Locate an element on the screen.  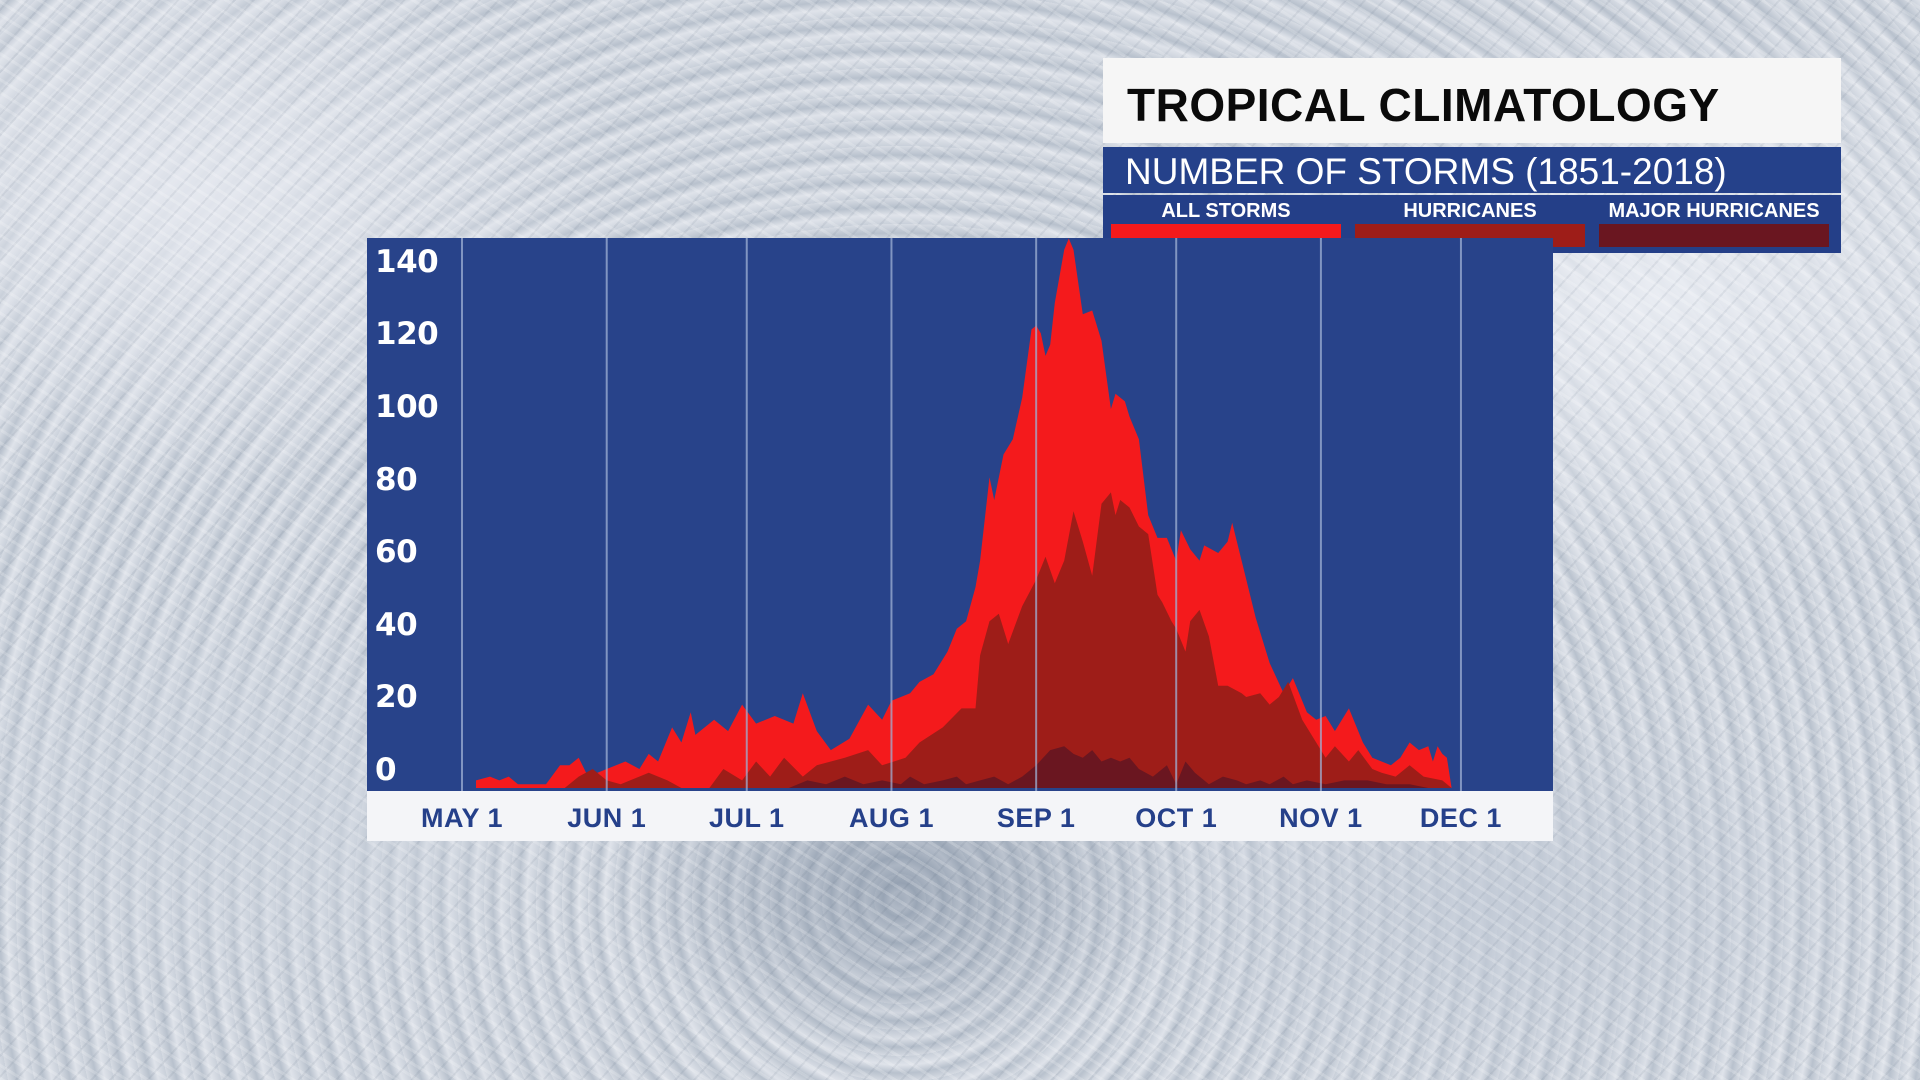
title-banner: TROPICAL CLIMATOLOGY is located at coordinates (1472, 100).